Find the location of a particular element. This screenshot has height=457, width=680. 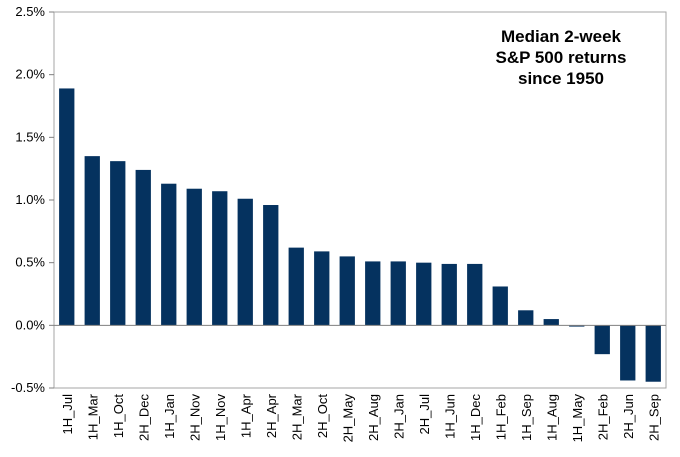

bar-2h-nov is located at coordinates (194, 257).